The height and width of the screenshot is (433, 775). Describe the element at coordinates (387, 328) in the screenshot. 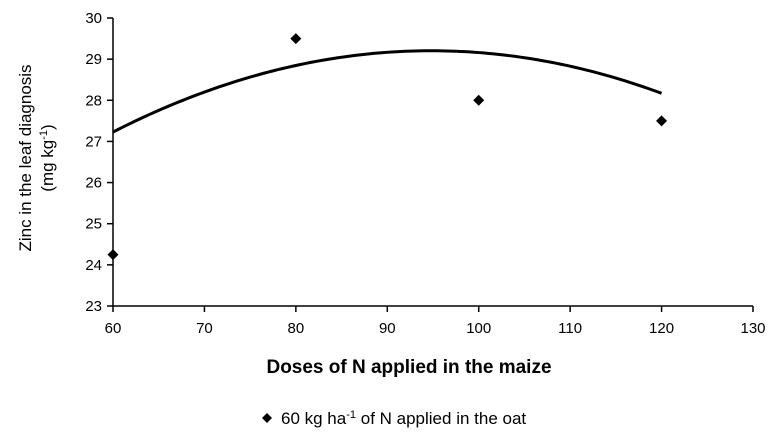

I see `x-tick-label: 90` at that location.